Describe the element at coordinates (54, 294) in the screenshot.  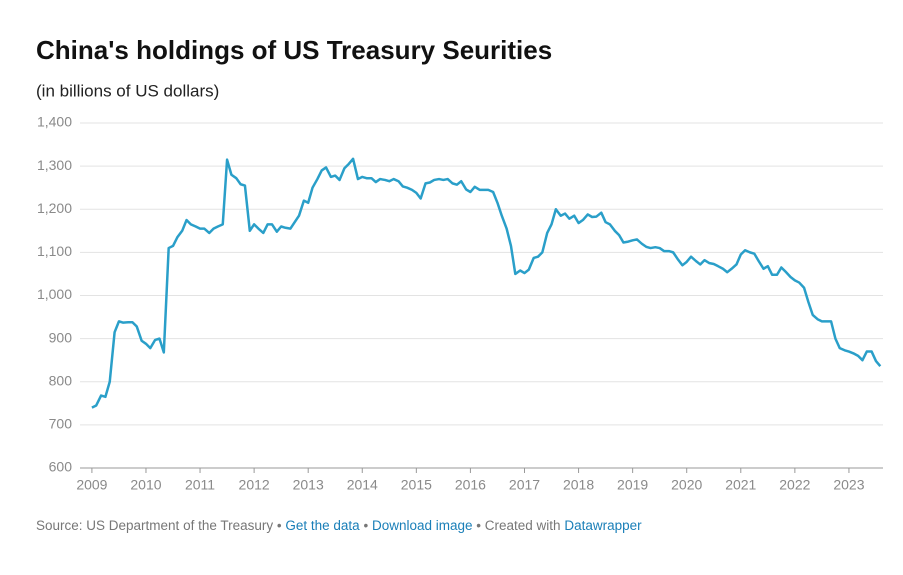
I see `y-tick-label: 1,000` at that location.